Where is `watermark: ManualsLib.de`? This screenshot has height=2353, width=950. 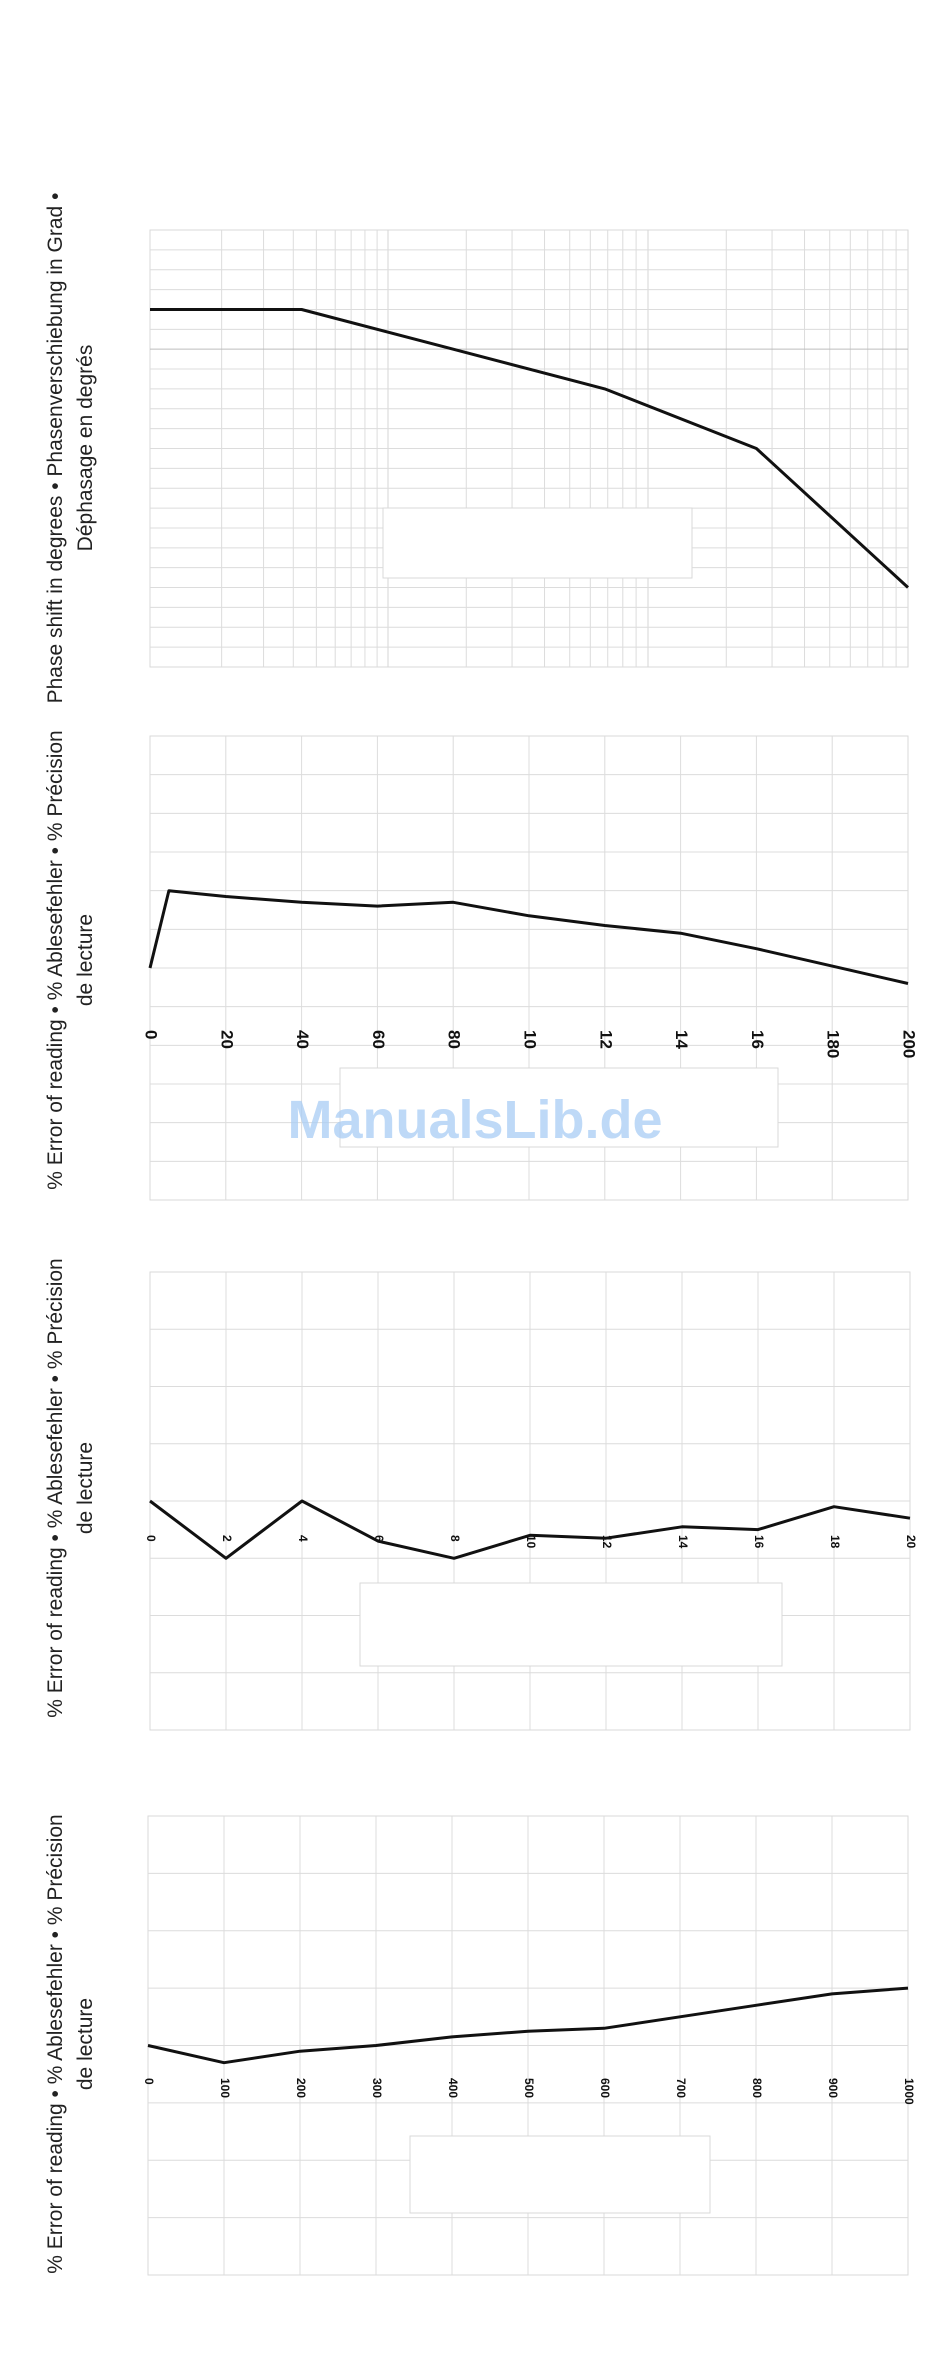
watermark: ManualsLib.de is located at coordinates (474, 1120).